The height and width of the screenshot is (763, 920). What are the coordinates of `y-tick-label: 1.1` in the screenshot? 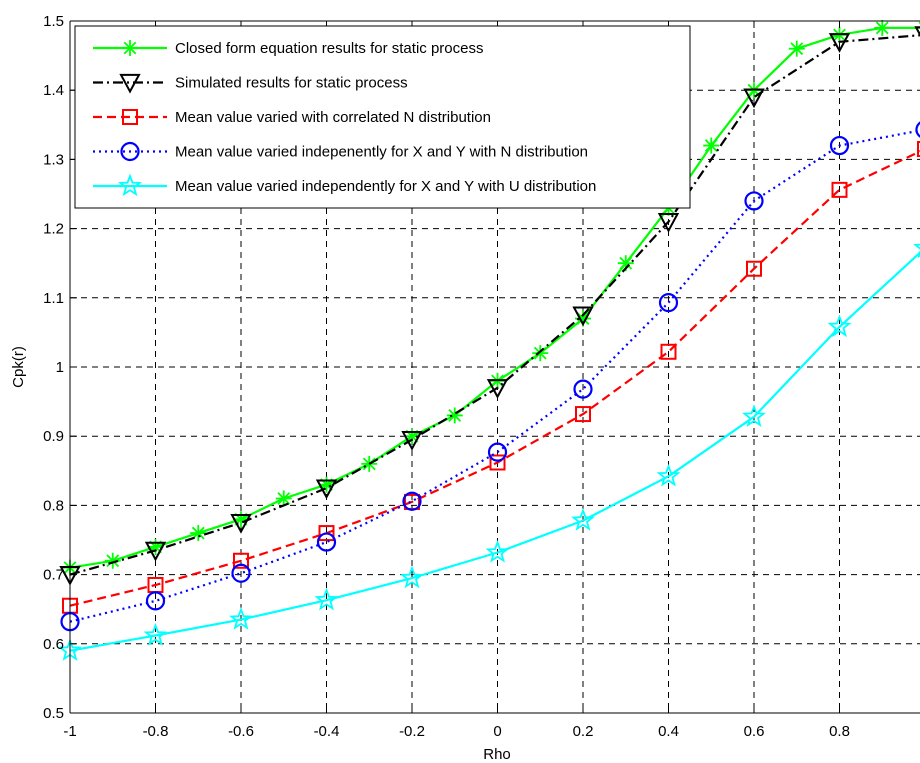 It's located at (53, 298).